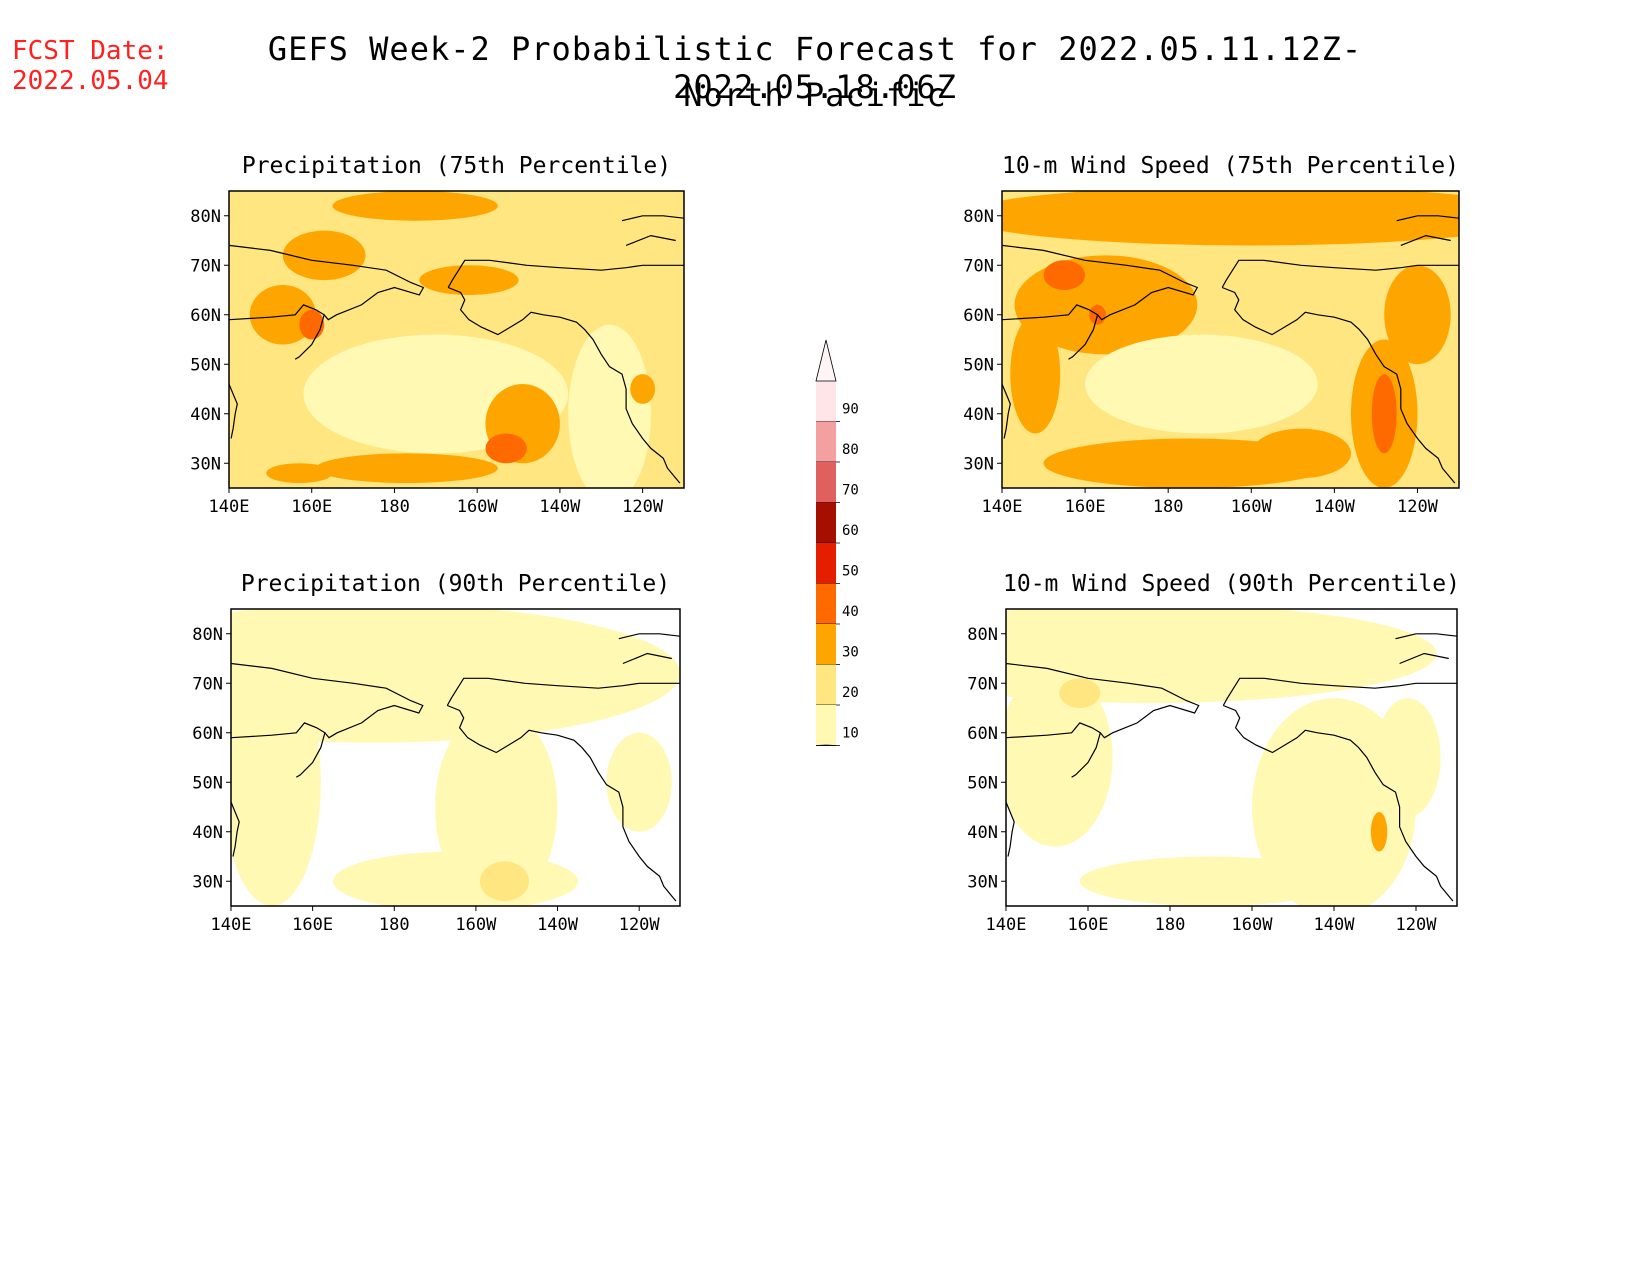 This screenshot has width=1650, height=1275. Describe the element at coordinates (455, 584) in the screenshot. I see `panel-title: Precipitation (90th Percentile)` at that location.